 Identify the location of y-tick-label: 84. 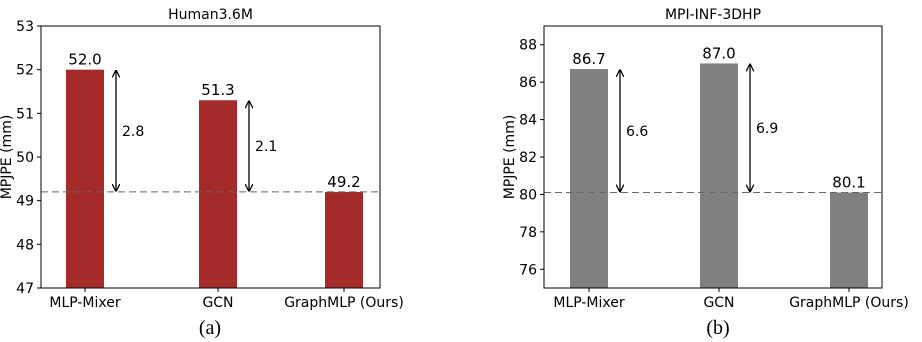
(528, 121).